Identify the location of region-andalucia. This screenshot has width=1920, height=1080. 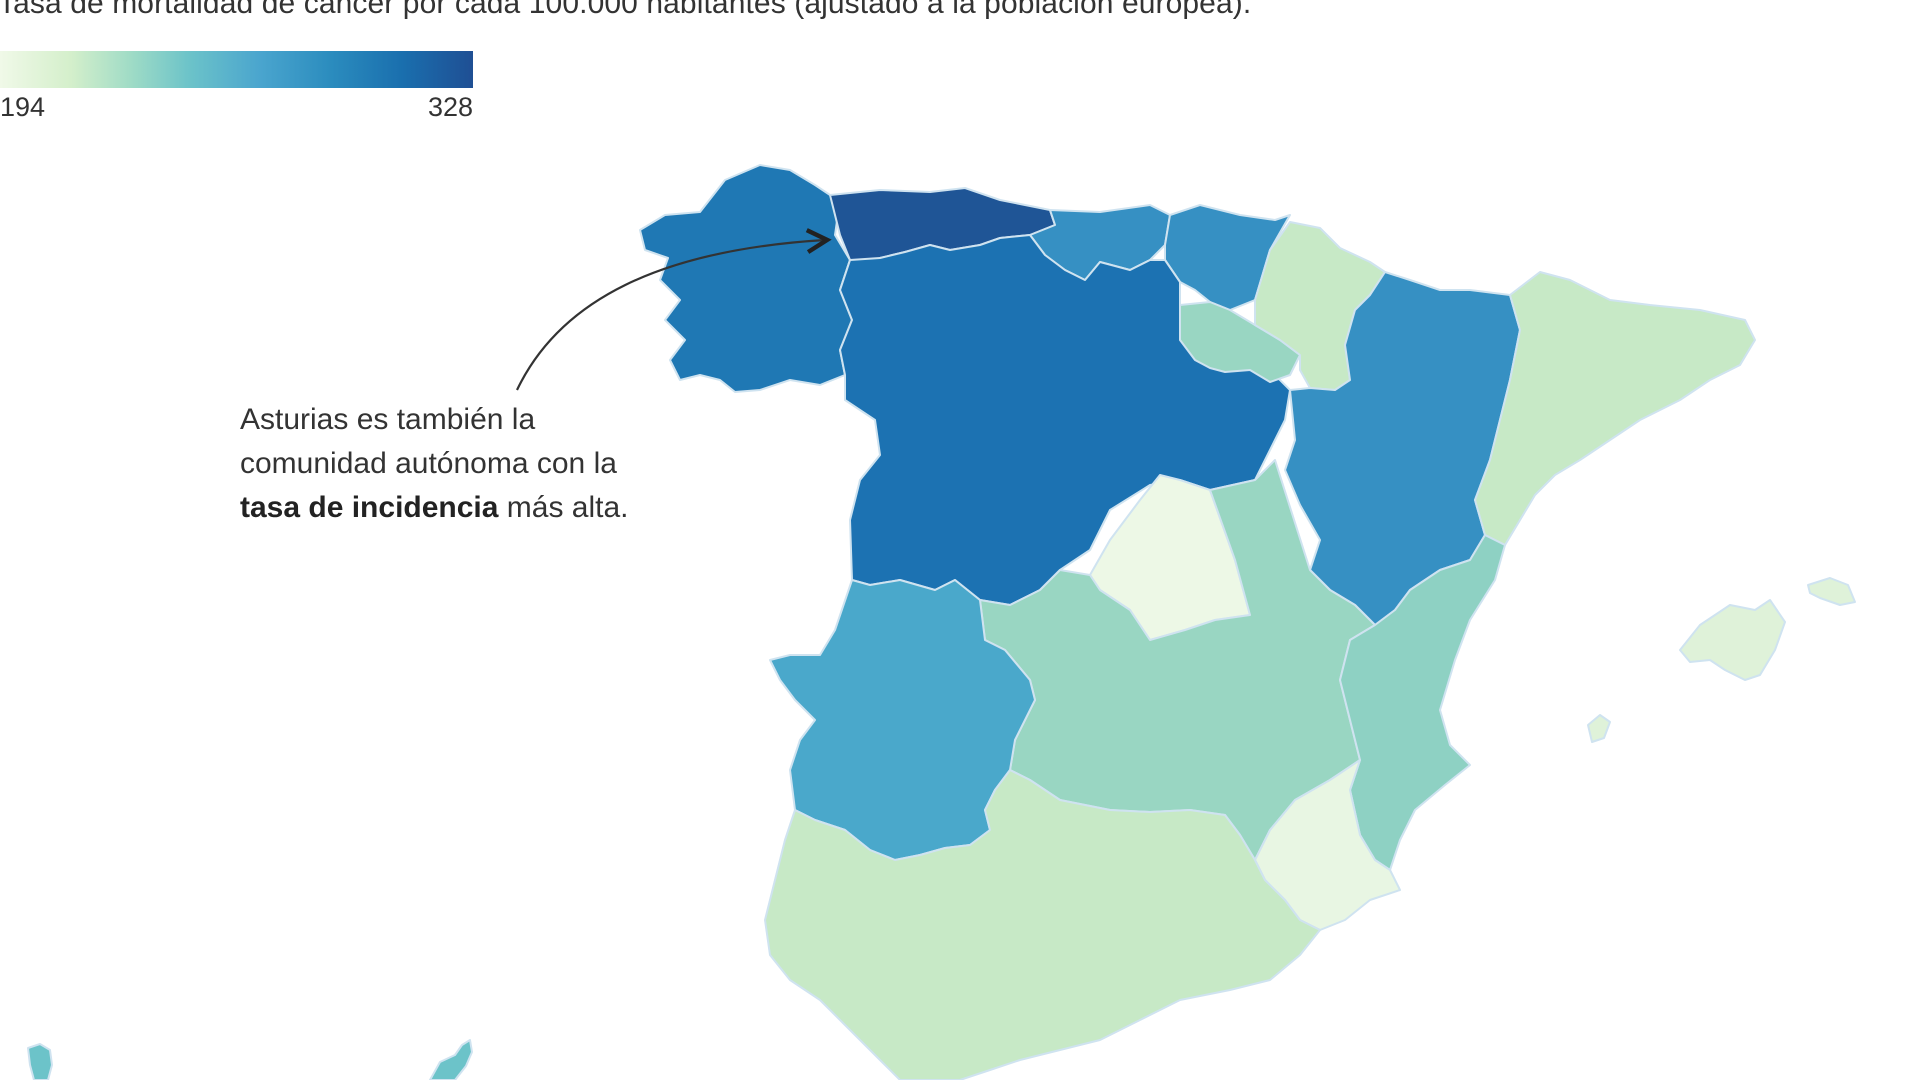
(1042, 924).